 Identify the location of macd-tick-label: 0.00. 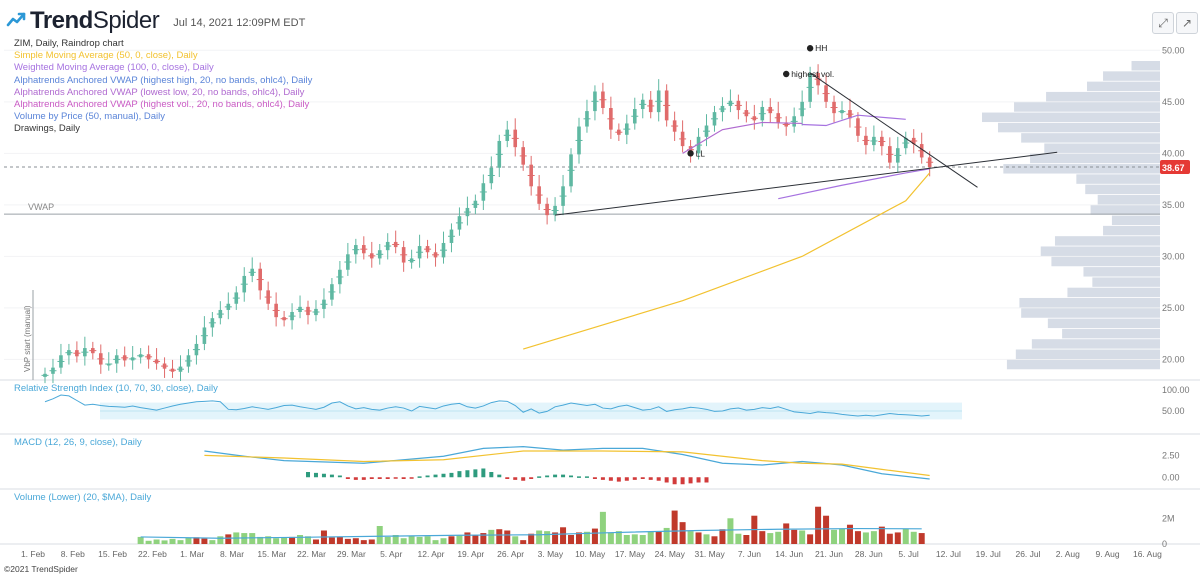
(1171, 477).